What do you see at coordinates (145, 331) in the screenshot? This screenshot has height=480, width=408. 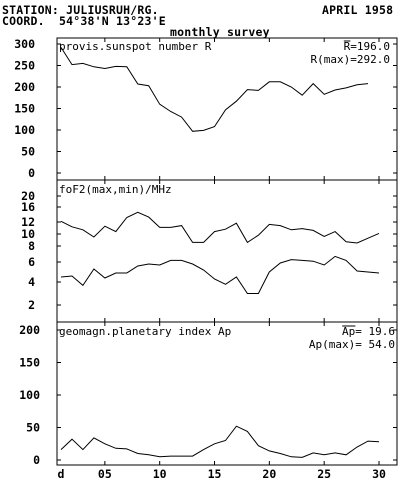 I see `panel-title: geomagn.planetary index Ap` at bounding box center [145, 331].